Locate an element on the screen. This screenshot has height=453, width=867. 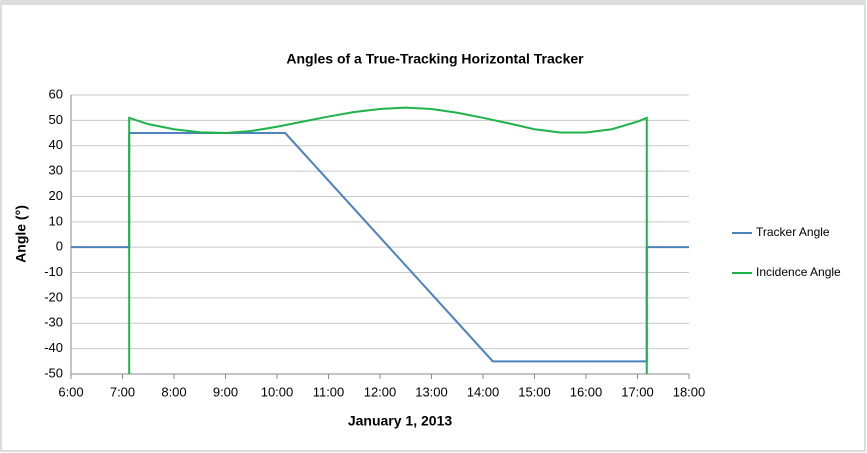
x-tick-label: 7:00 is located at coordinates (122, 391).